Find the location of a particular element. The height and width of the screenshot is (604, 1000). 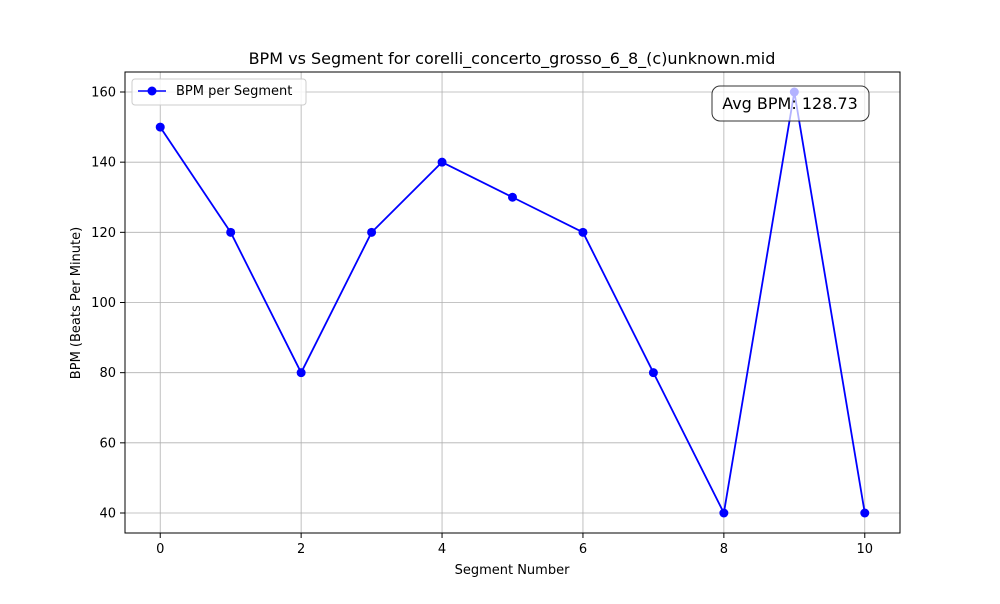

x-tick-label: 2 is located at coordinates (301, 549).